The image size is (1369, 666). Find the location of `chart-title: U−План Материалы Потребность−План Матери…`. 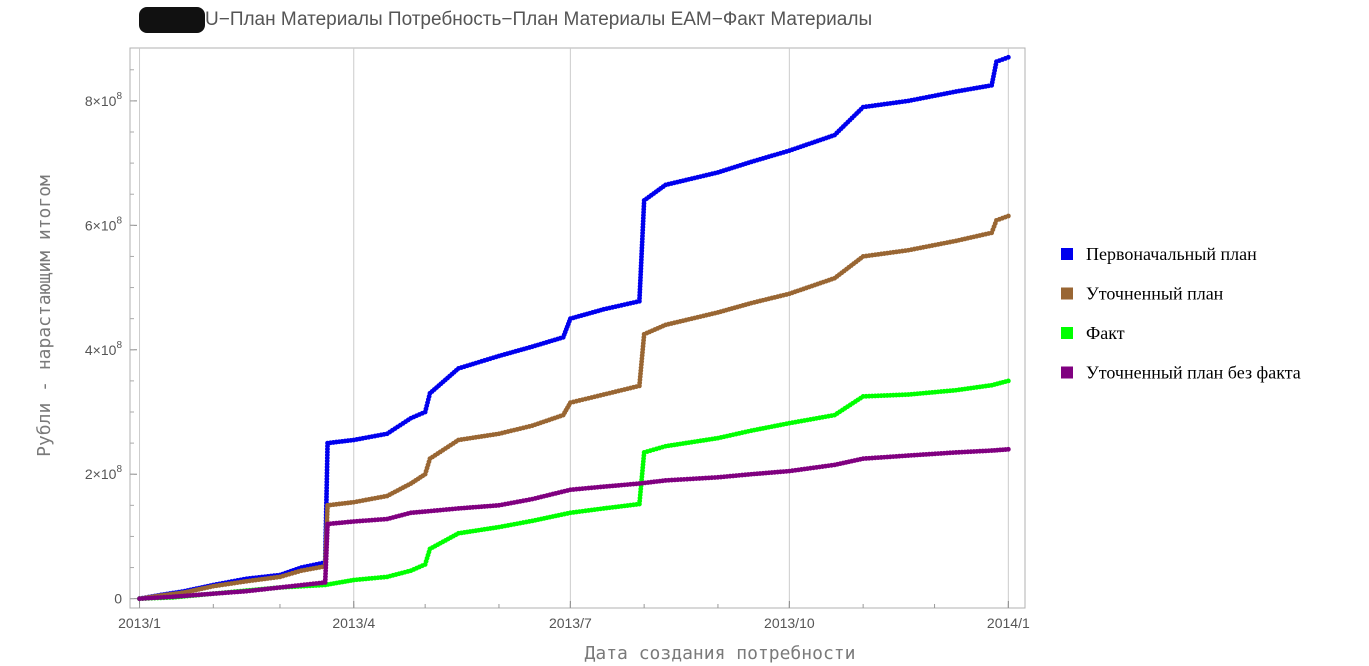

chart-title: U−План Материалы Потребность−План Матери… is located at coordinates (538, 19).